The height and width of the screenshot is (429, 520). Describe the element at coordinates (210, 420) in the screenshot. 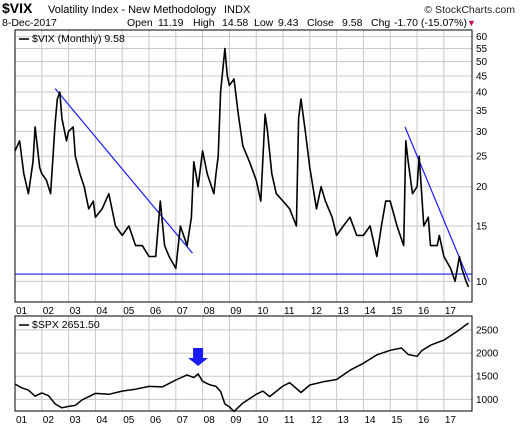

I see `spx-x-tick-label: 08` at that location.